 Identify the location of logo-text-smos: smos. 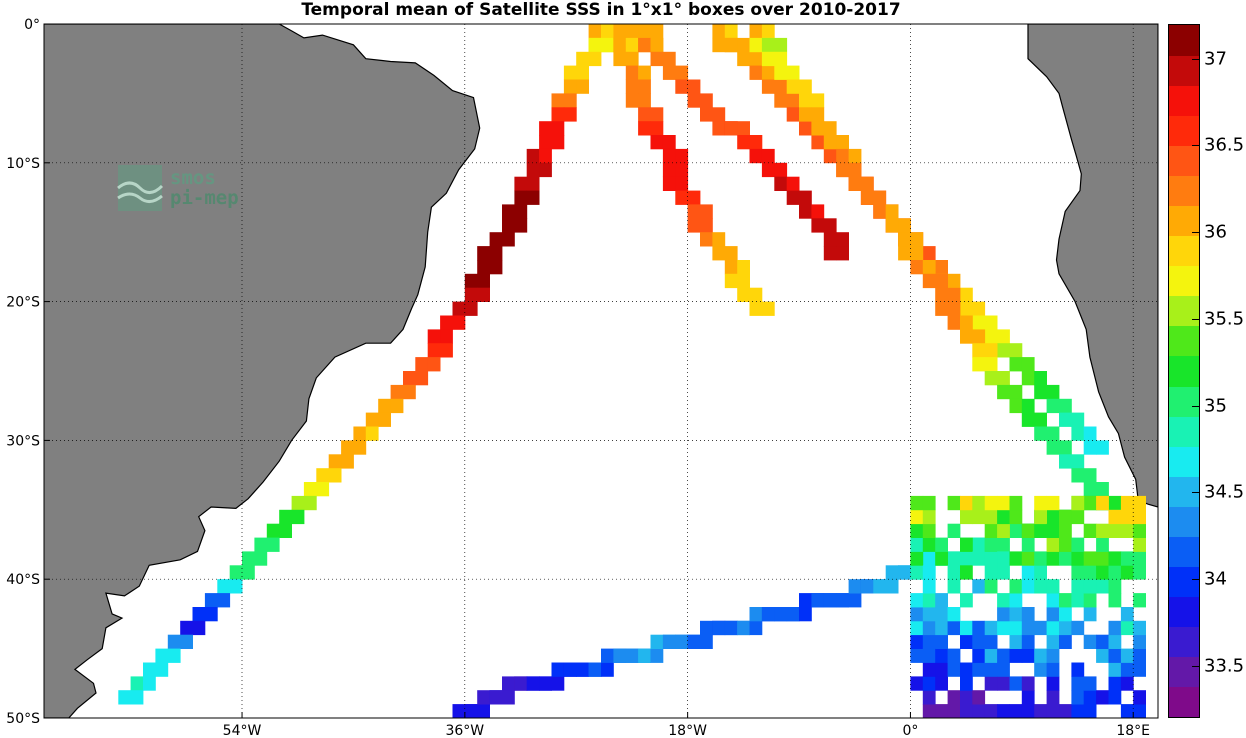
(193, 178).